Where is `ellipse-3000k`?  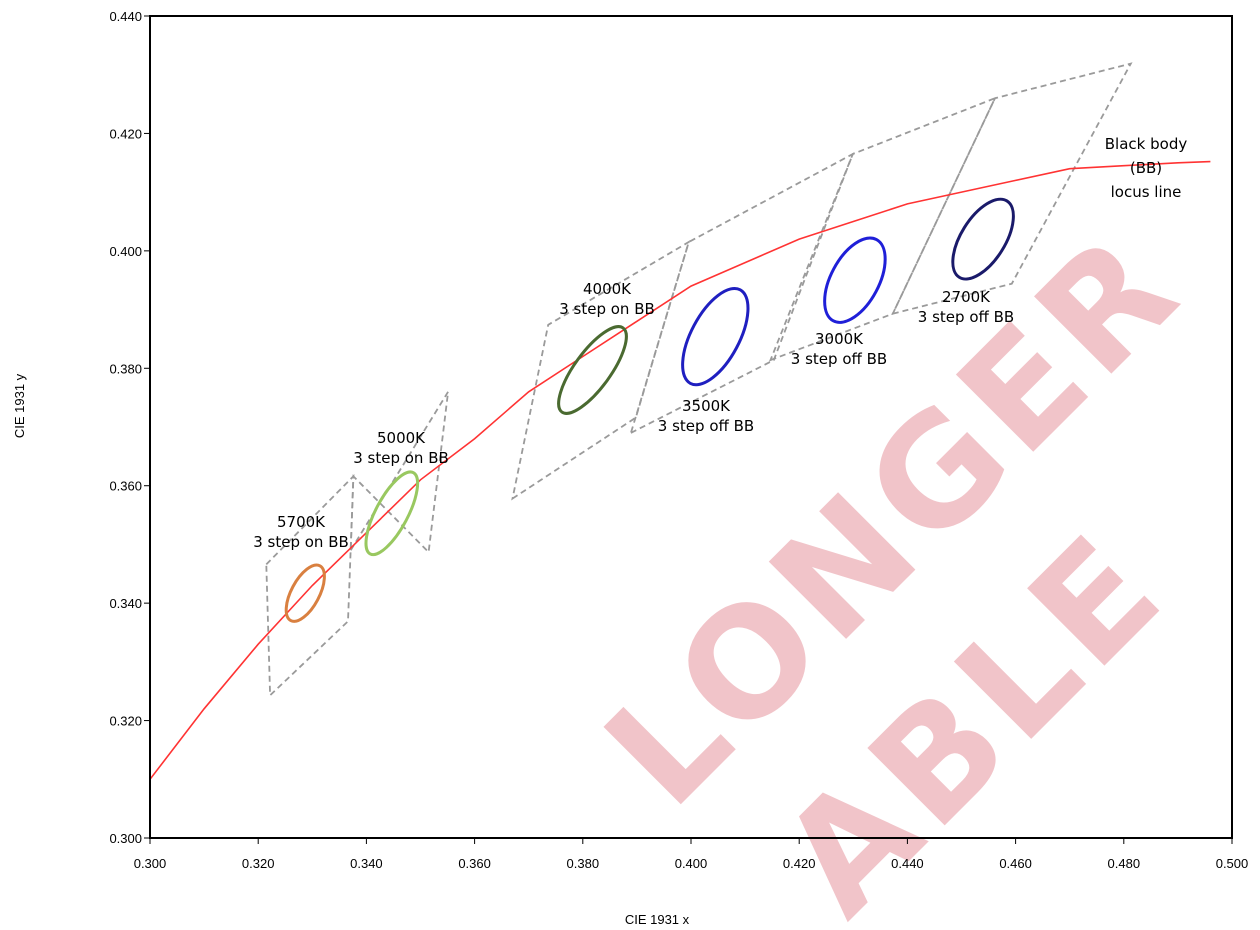
ellipse-3000k is located at coordinates (855, 280).